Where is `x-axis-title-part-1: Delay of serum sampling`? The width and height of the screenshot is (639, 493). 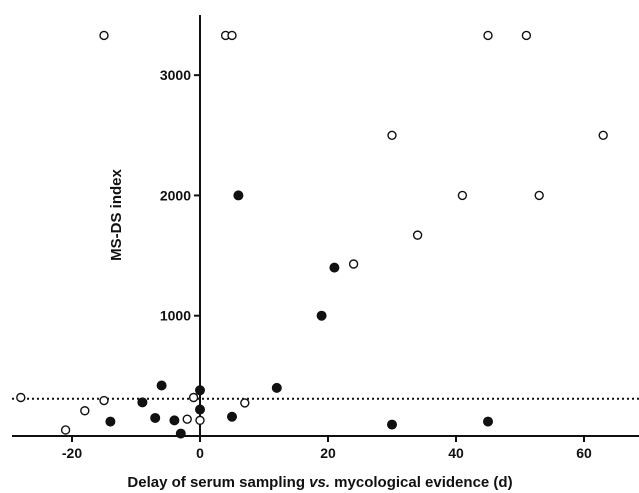 x-axis-title-part-1: Delay of serum sampling is located at coordinates (218, 482).